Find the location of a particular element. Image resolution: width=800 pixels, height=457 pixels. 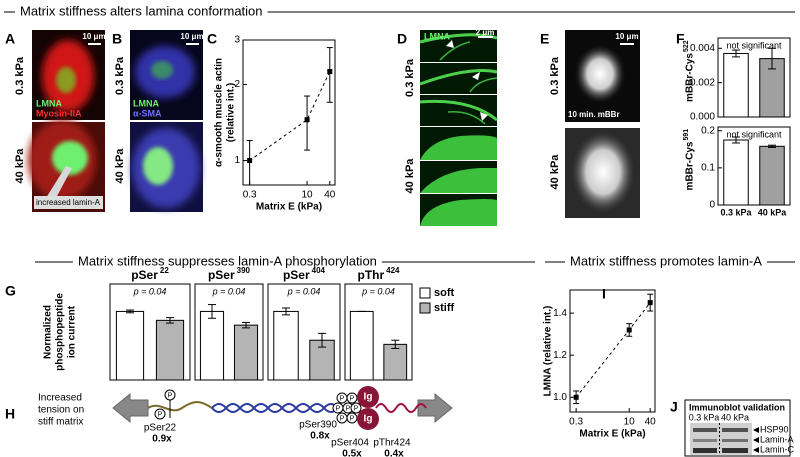

y-axis-label: α-smooth muscle actin is located at coordinates (219, 112).